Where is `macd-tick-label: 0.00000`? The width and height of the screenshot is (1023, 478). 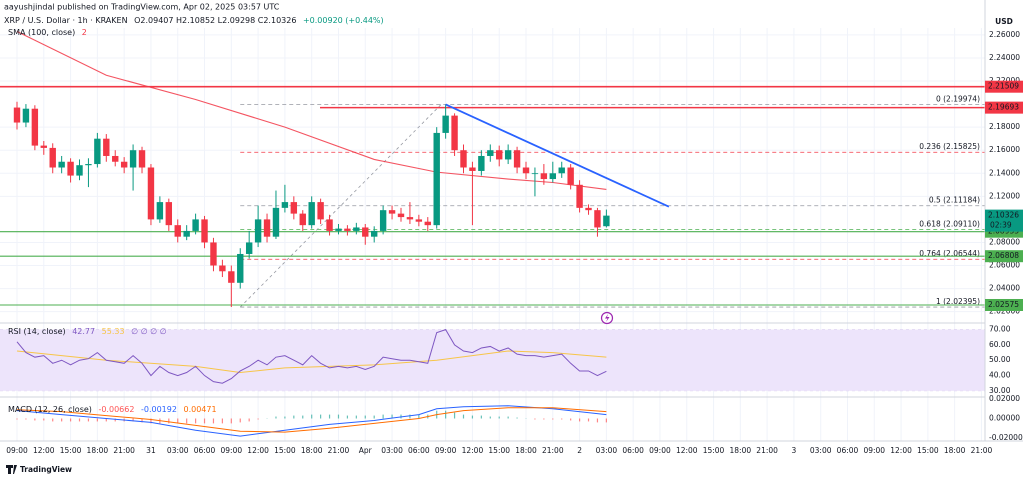
macd-tick-label: 0.00000 is located at coordinates (1004, 418).